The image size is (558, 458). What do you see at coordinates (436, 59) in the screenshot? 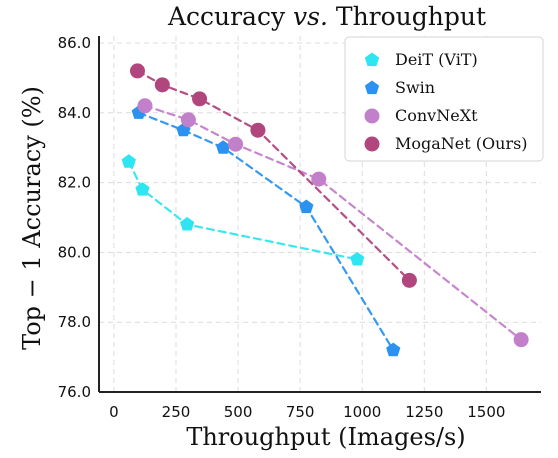
I see `legend-label: DeiT (ViT)` at bounding box center [436, 59].